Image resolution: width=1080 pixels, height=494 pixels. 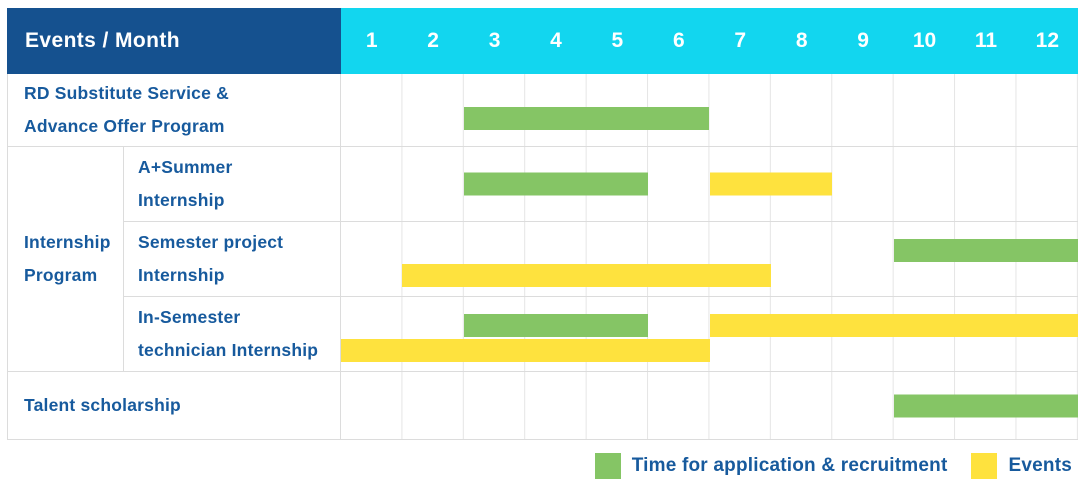 I want to click on events-month-header: Events / Month, so click(x=174, y=41).